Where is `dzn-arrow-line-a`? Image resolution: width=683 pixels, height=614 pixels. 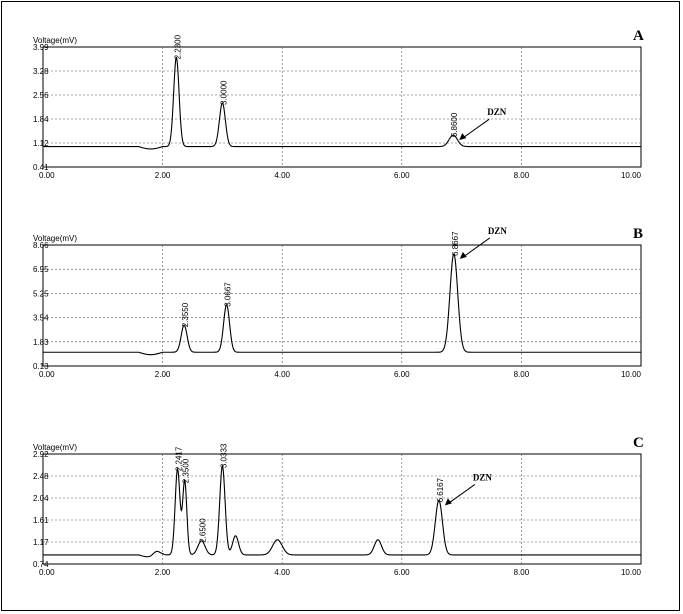
dzn-arrow-line-a is located at coordinates (475, 129).